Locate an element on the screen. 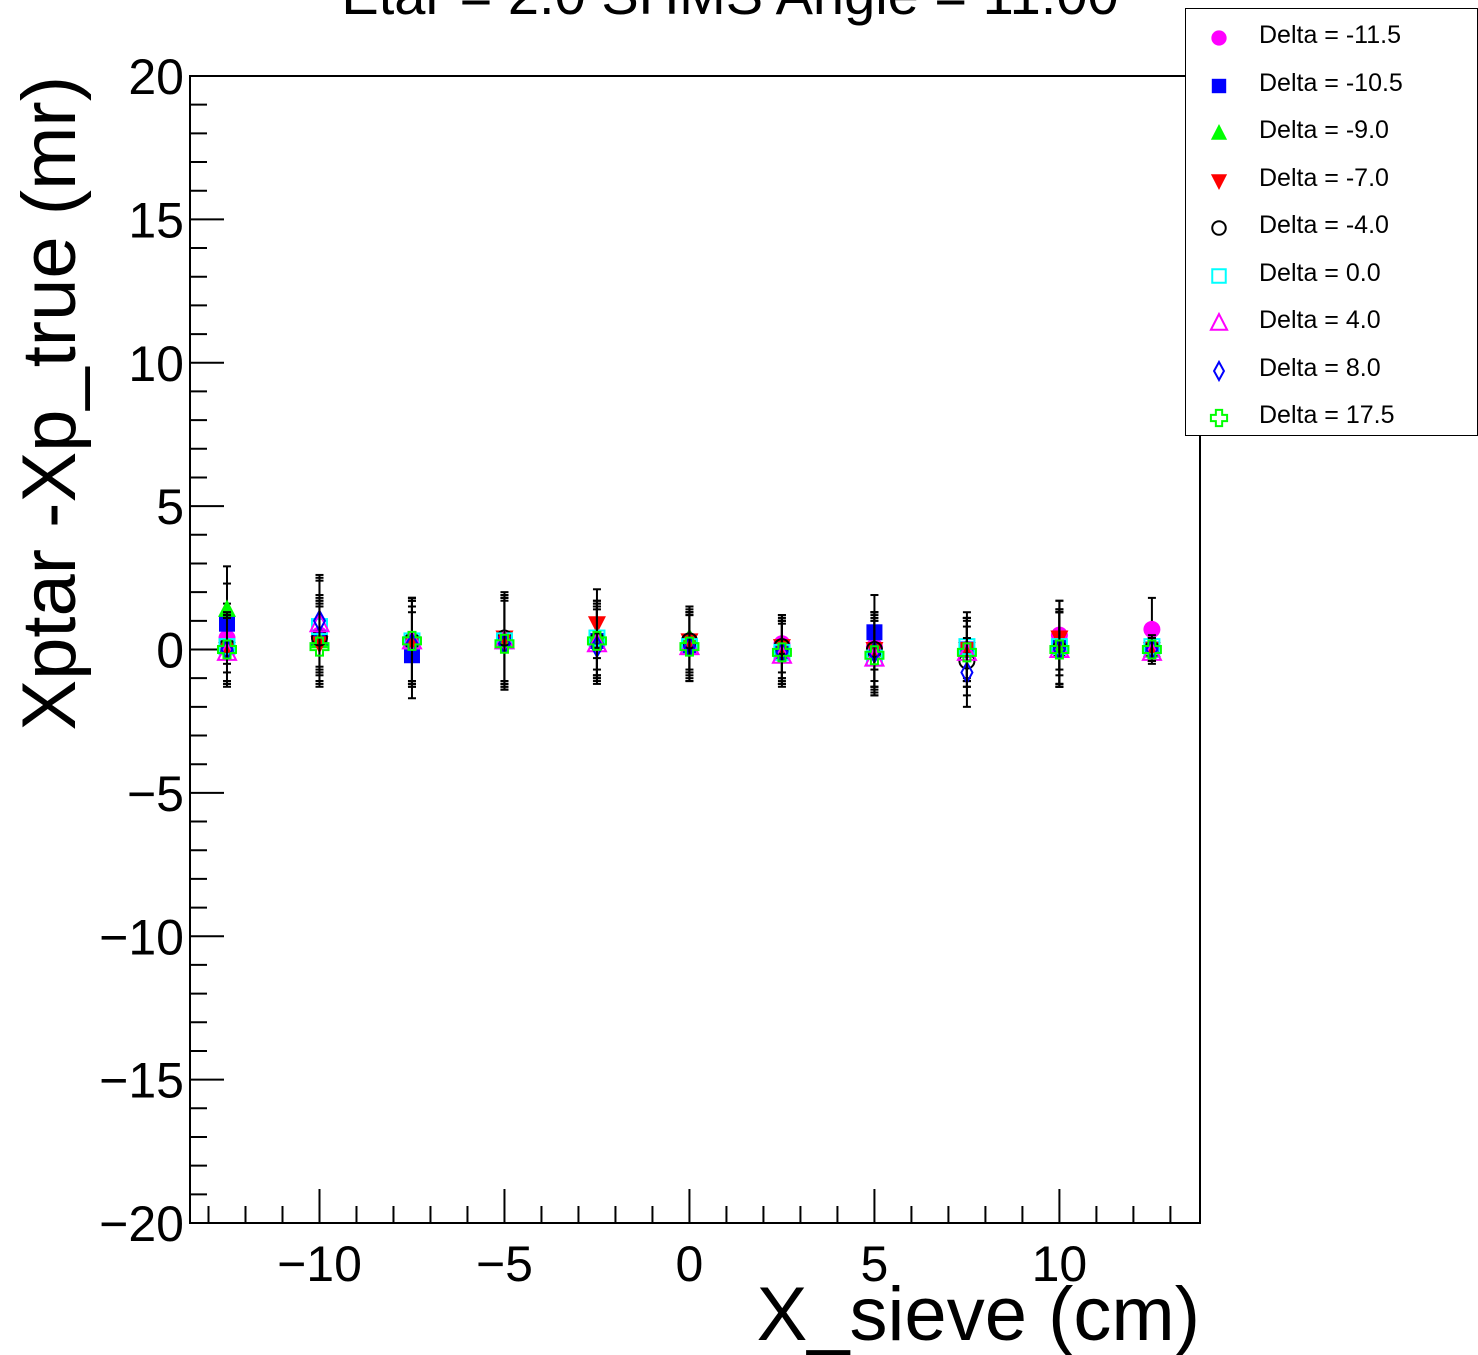  y-tick-label: 20 is located at coordinates (156, 77).